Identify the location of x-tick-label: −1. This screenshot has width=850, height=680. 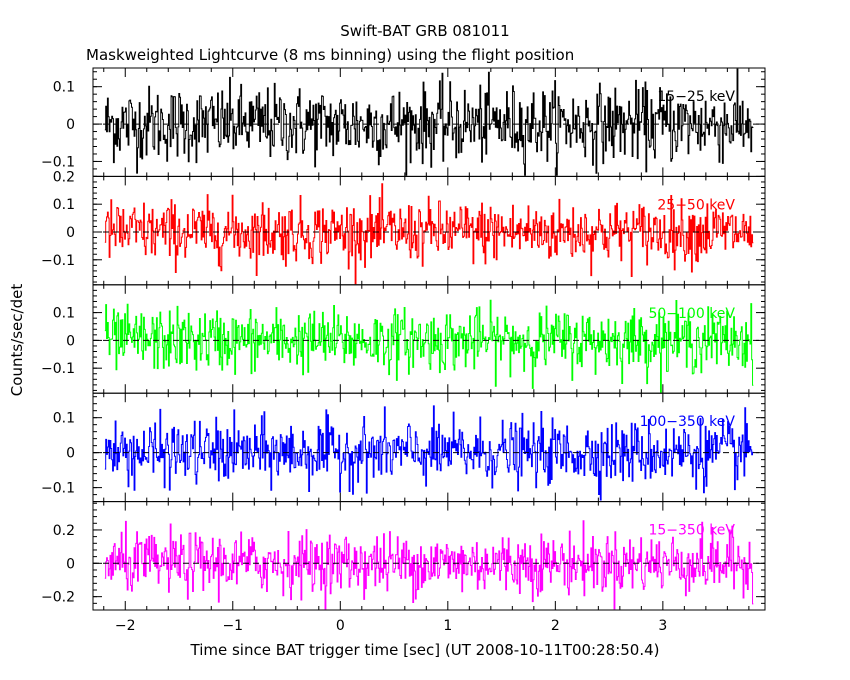
(232, 626).